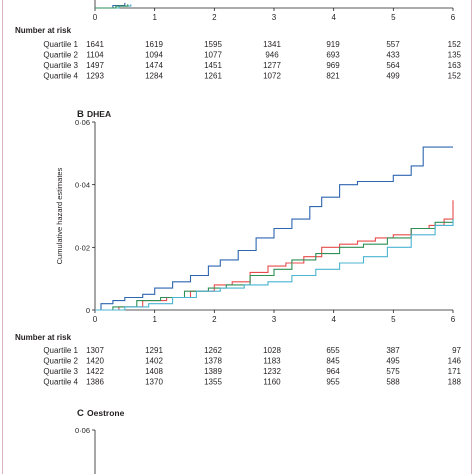 The image size is (474, 474). What do you see at coordinates (272, 65) in the screenshot?
I see `panel-a-risk-cell: 1277` at bounding box center [272, 65].